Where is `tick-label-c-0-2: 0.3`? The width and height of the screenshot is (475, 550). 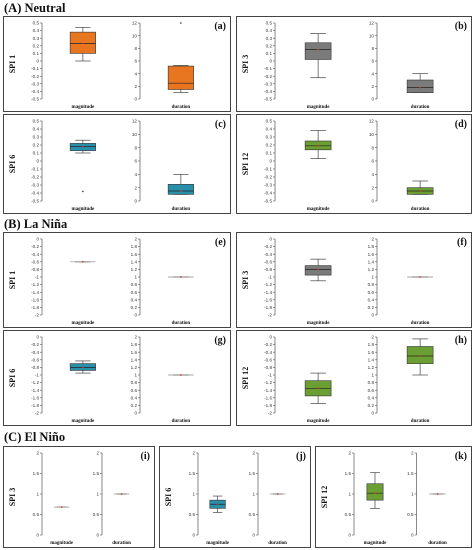 tick-label-c-0-2: 0.3 is located at coordinates (36, 137).